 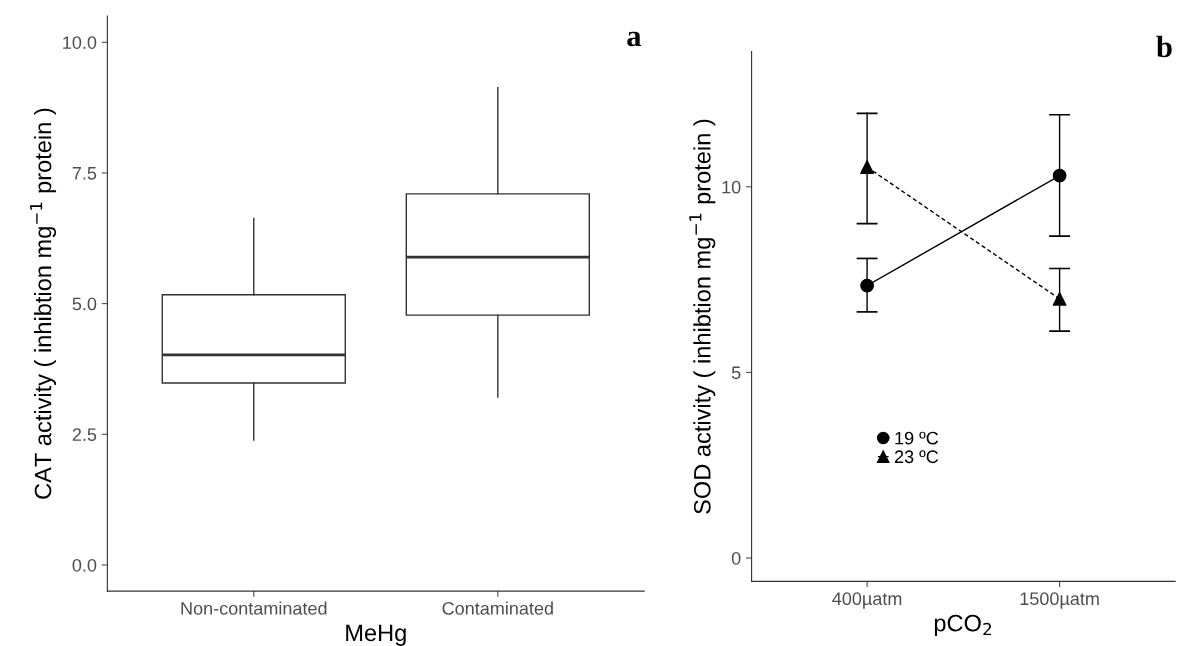 I want to click on y-tick-label: 10.0, so click(x=80, y=42).